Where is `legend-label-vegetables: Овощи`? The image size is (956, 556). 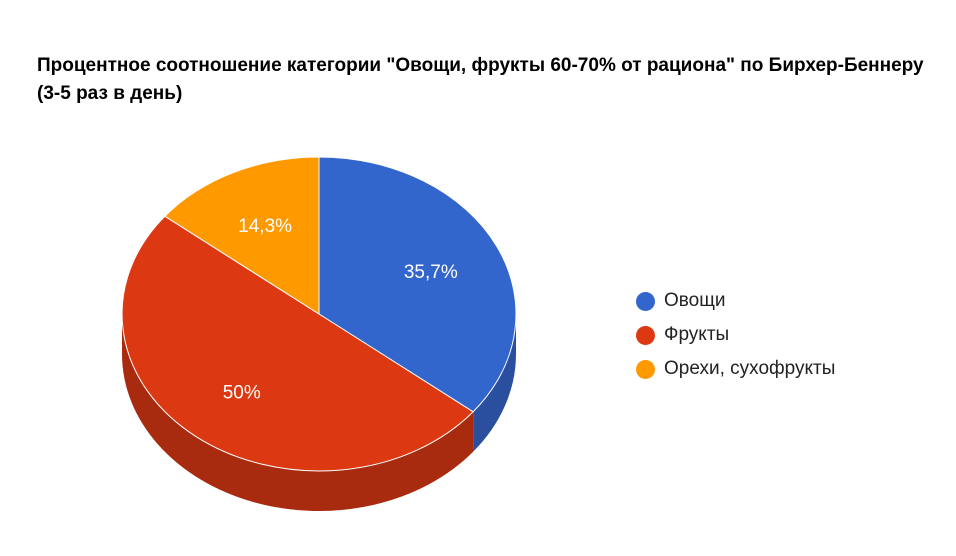 legend-label-vegetables: Овощи is located at coordinates (695, 300).